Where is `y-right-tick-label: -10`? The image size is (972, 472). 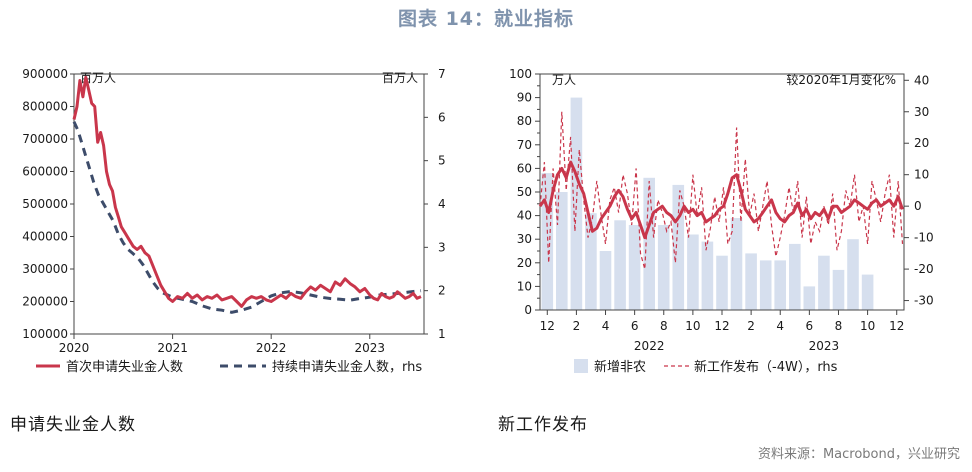
y-right-tick-label: -10 is located at coordinates (924, 238).